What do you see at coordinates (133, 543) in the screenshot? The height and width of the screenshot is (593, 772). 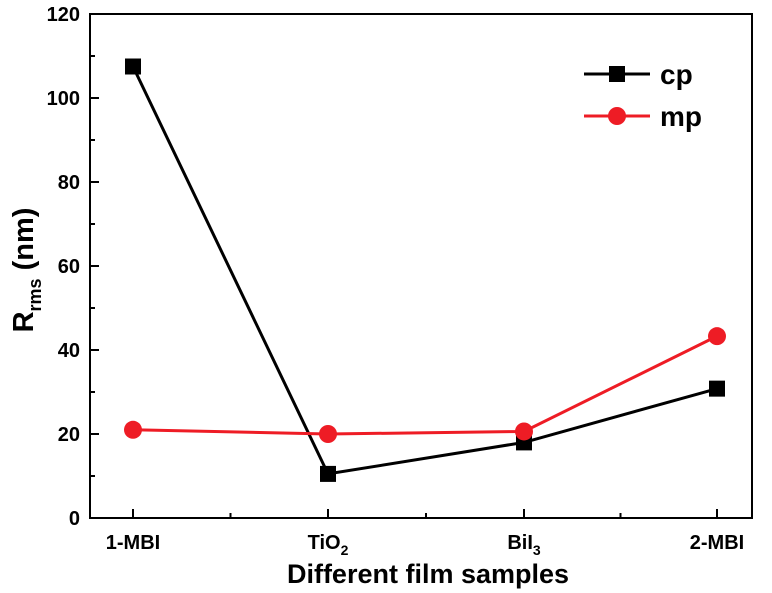 I see `x-tick-label: 1-MBI` at bounding box center [133, 543].